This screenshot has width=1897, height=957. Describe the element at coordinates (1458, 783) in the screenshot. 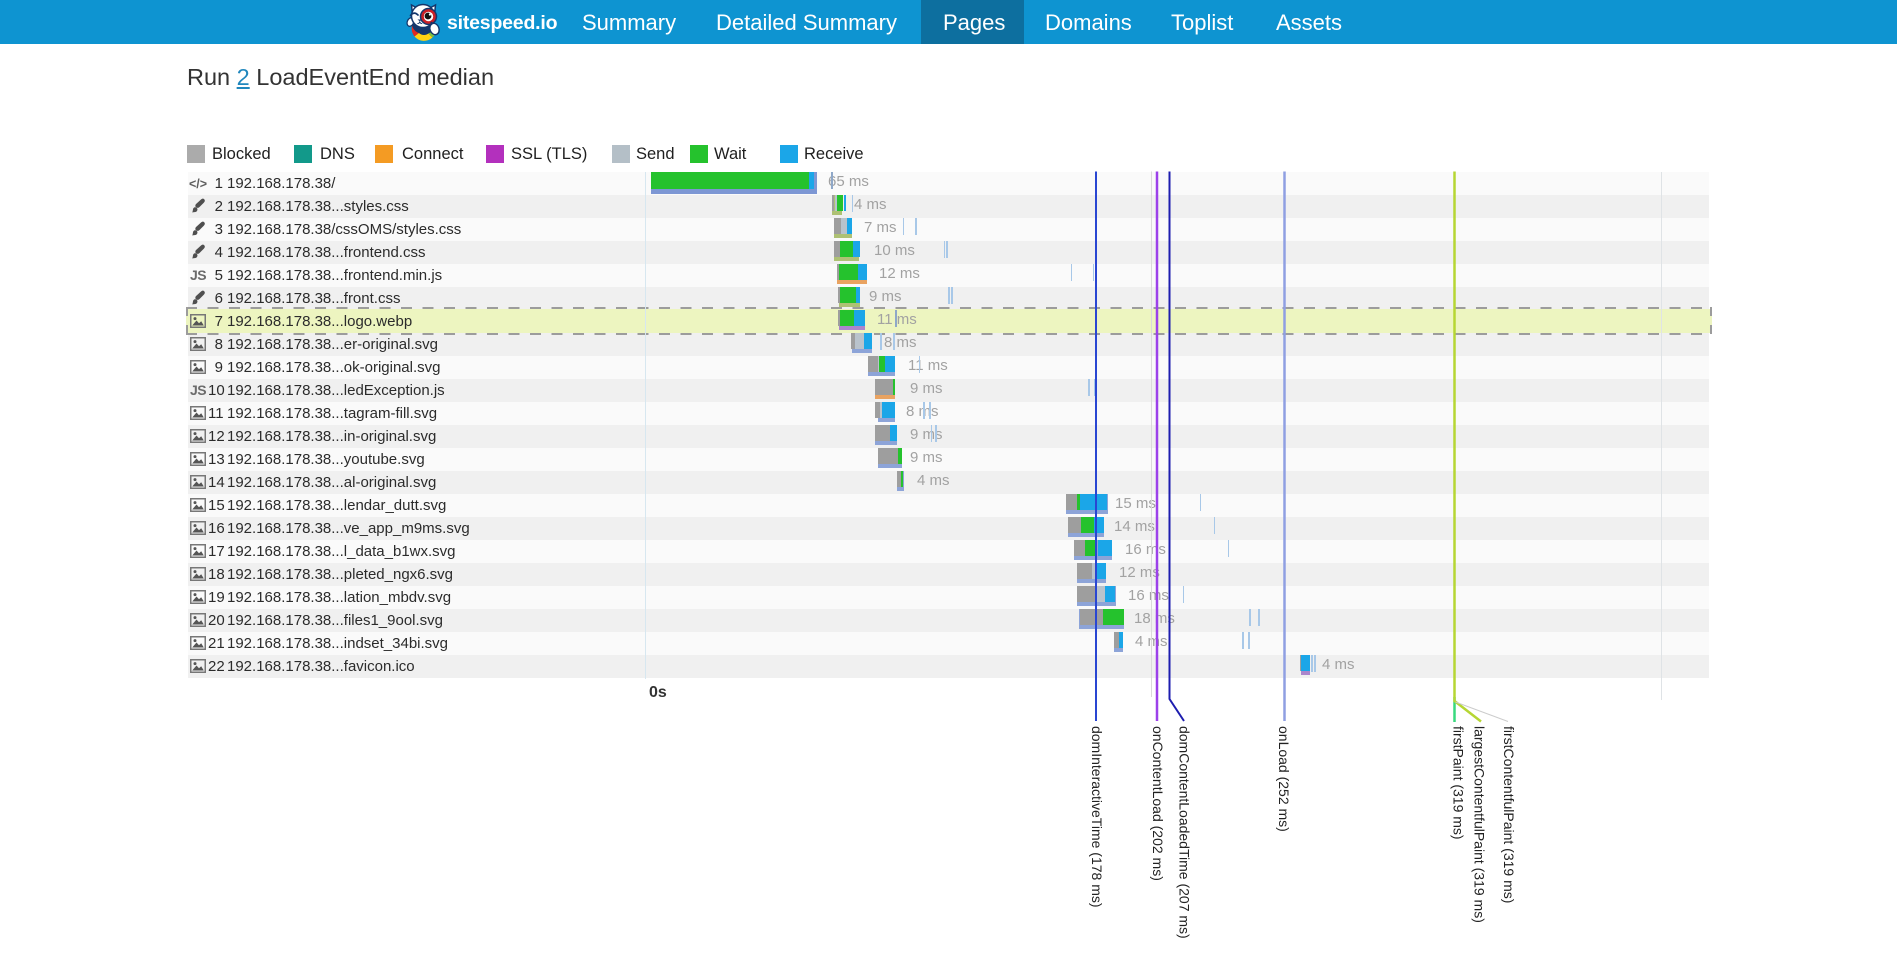

I see `svg-text: firstPaint (319 ms)` at that location.